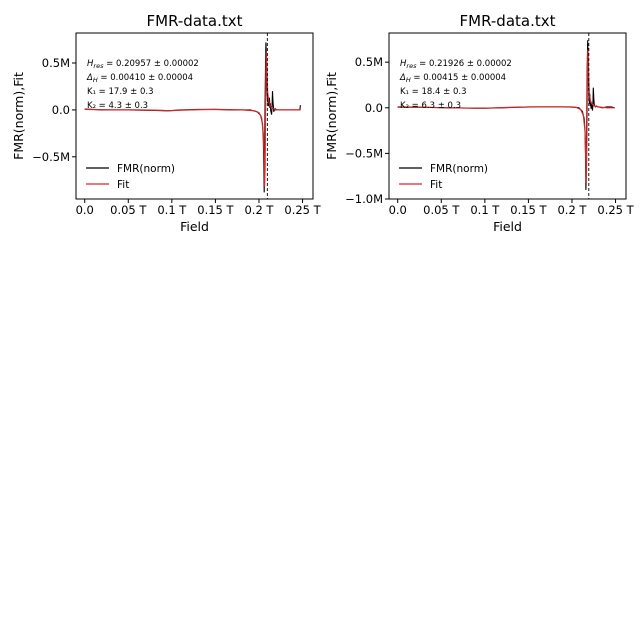 The image size is (640, 640). What do you see at coordinates (117, 106) in the screenshot?
I see `fit-parameter-annotation: K₂ = 4.3 ± 0.3` at bounding box center [117, 106].